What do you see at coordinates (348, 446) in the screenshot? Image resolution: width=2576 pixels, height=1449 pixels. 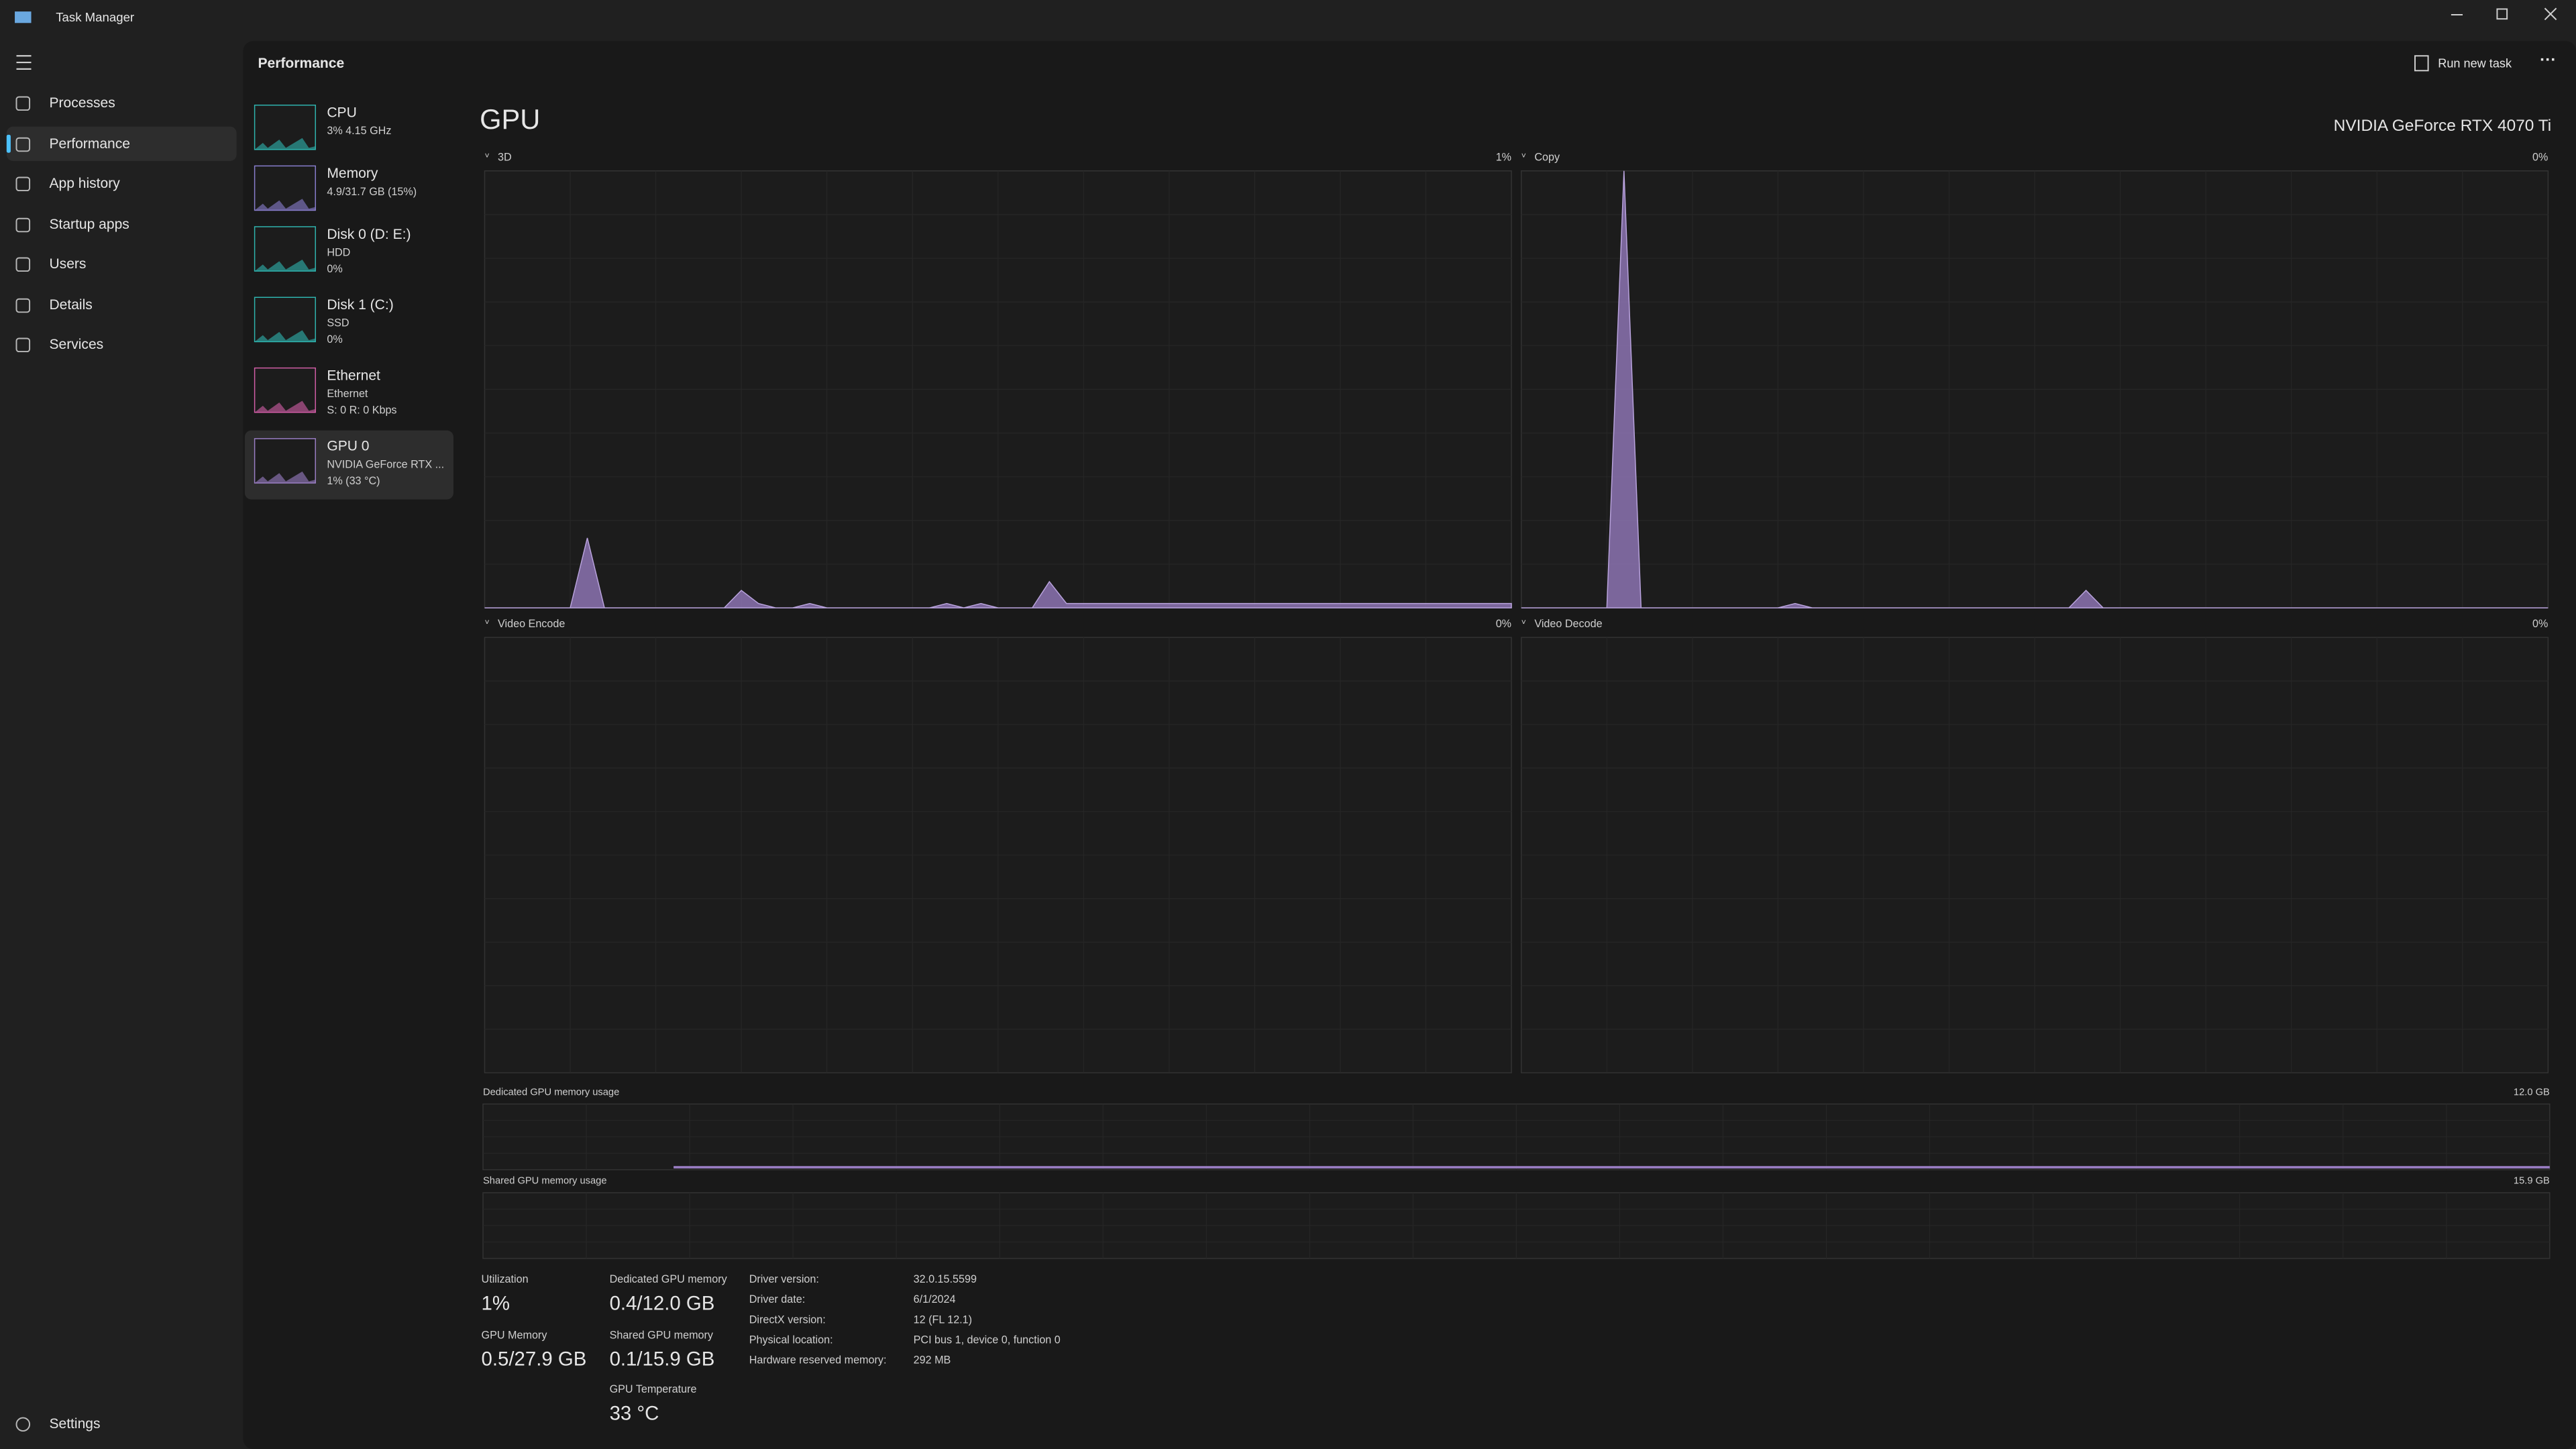 I see `device-name: GPU 0` at bounding box center [348, 446].